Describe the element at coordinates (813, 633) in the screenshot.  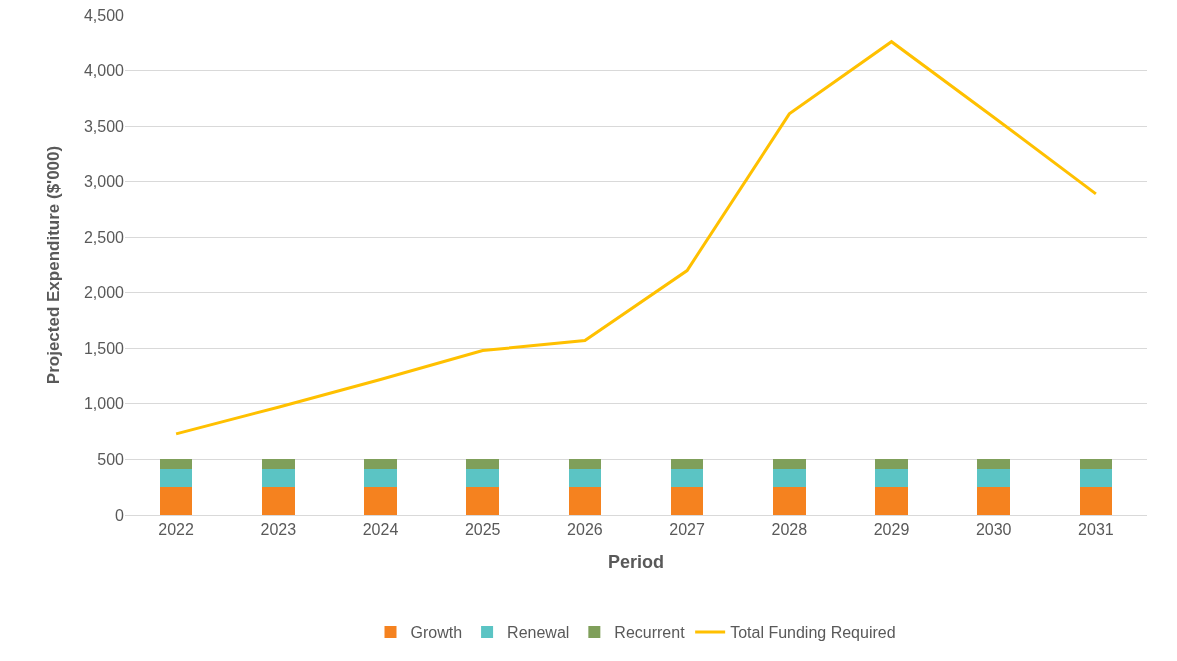
I see `legend-label: Total Funding Required` at that location.